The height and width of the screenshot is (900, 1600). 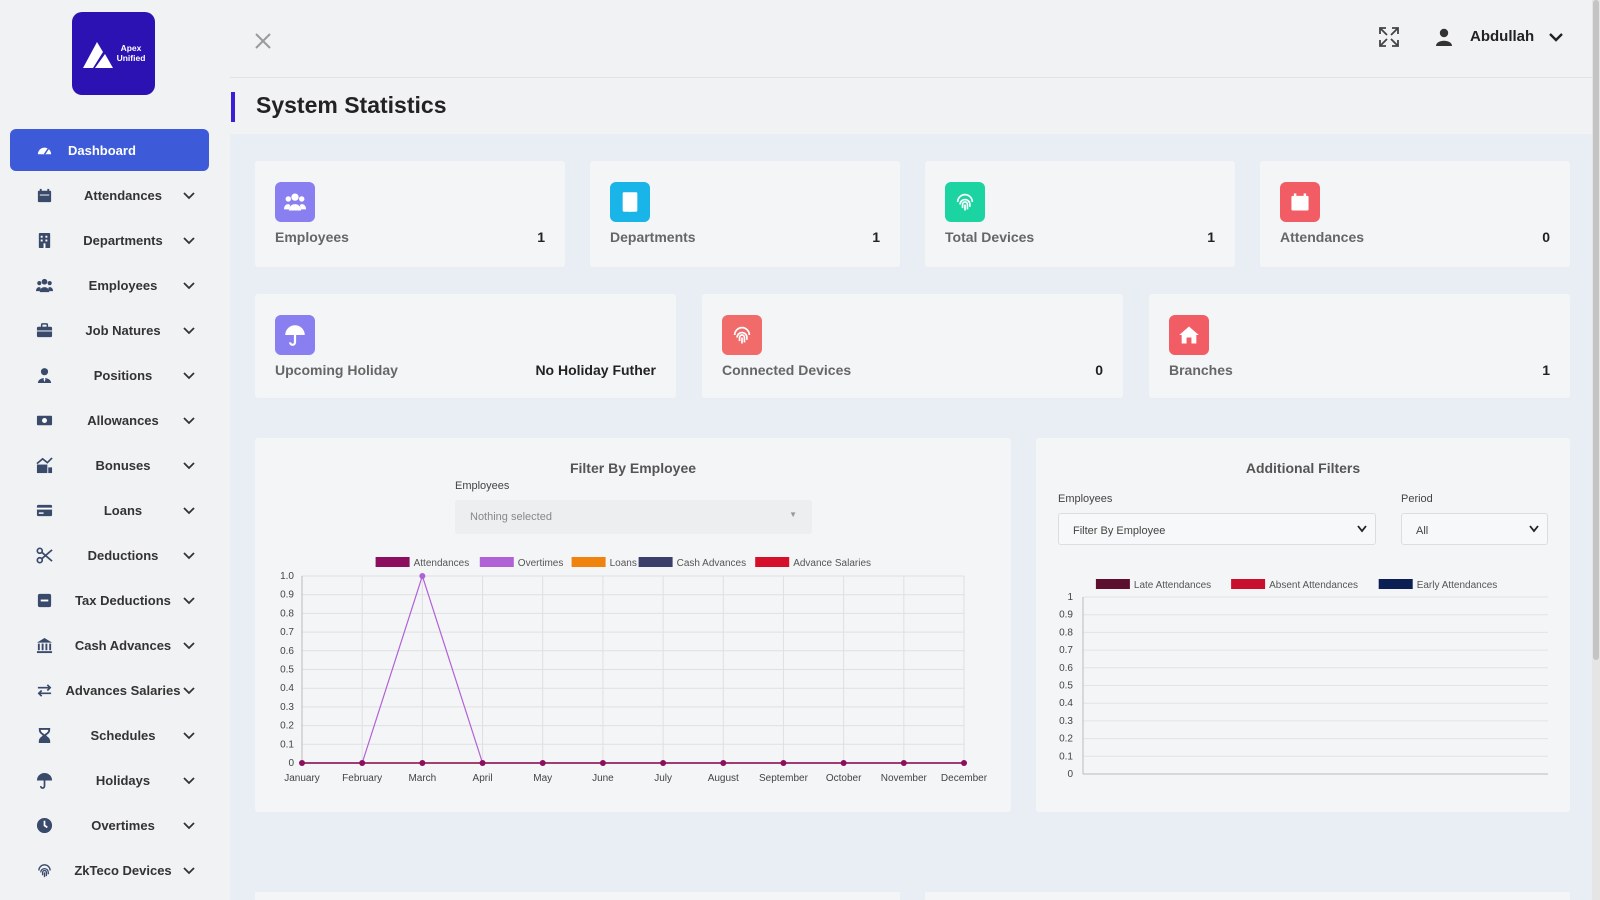 What do you see at coordinates (1217, 529) in the screenshot?
I see `employee-filter-select: Filter By Employee` at bounding box center [1217, 529].